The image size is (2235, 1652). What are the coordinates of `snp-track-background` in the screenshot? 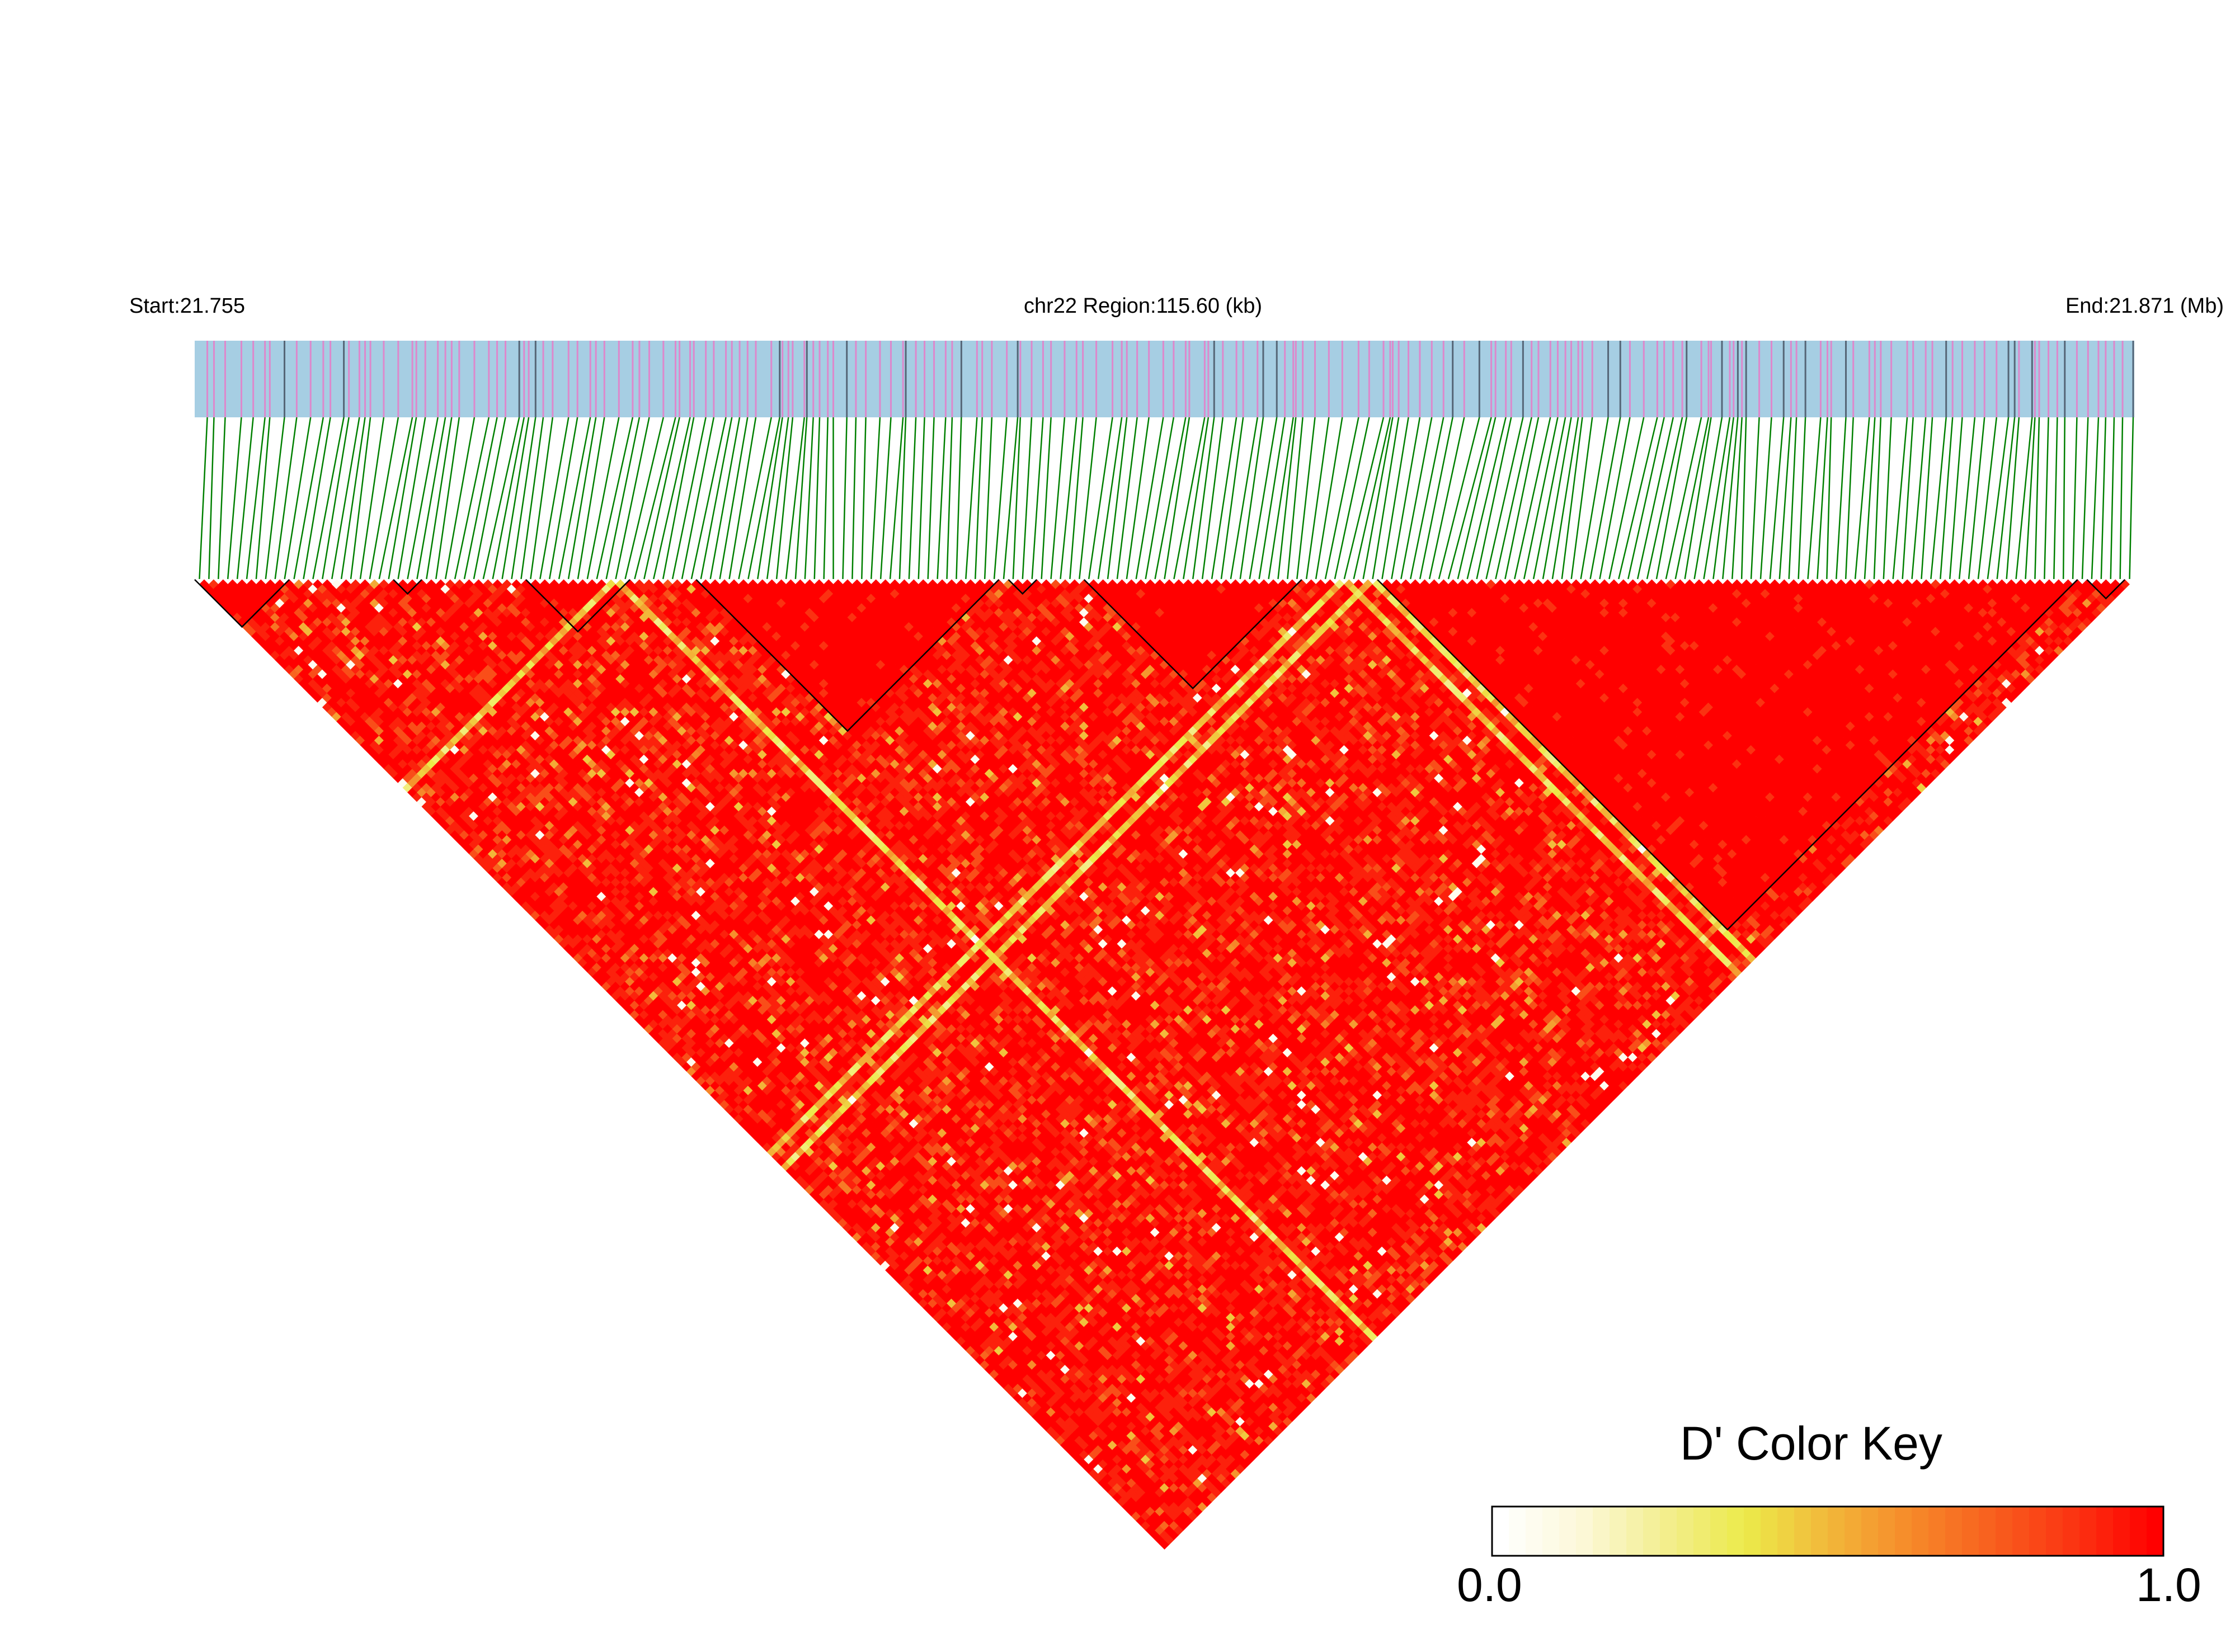 It's located at (1164, 379).